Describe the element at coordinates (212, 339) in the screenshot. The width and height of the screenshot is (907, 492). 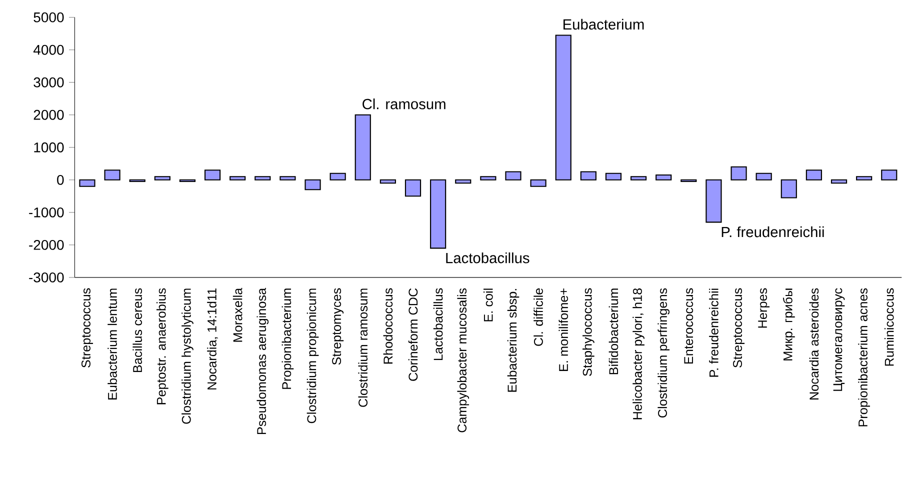
I see `x-tick-label: Nocardia, 14:1d11` at that location.